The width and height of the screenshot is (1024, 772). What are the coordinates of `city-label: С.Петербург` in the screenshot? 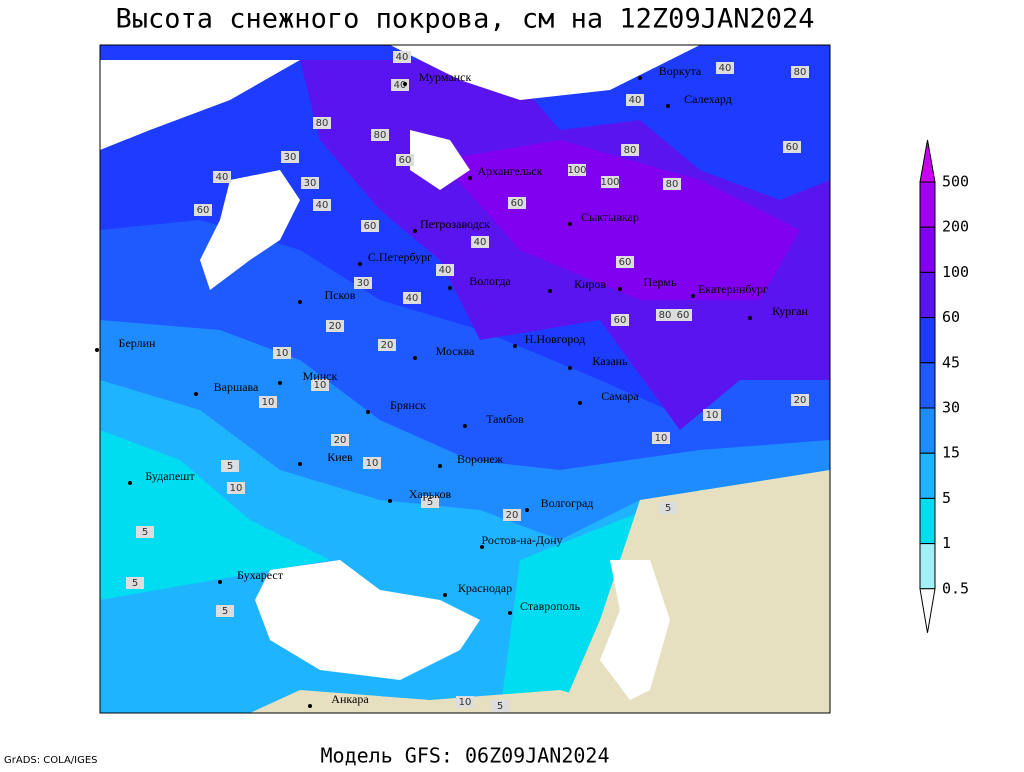 It's located at (400, 257).